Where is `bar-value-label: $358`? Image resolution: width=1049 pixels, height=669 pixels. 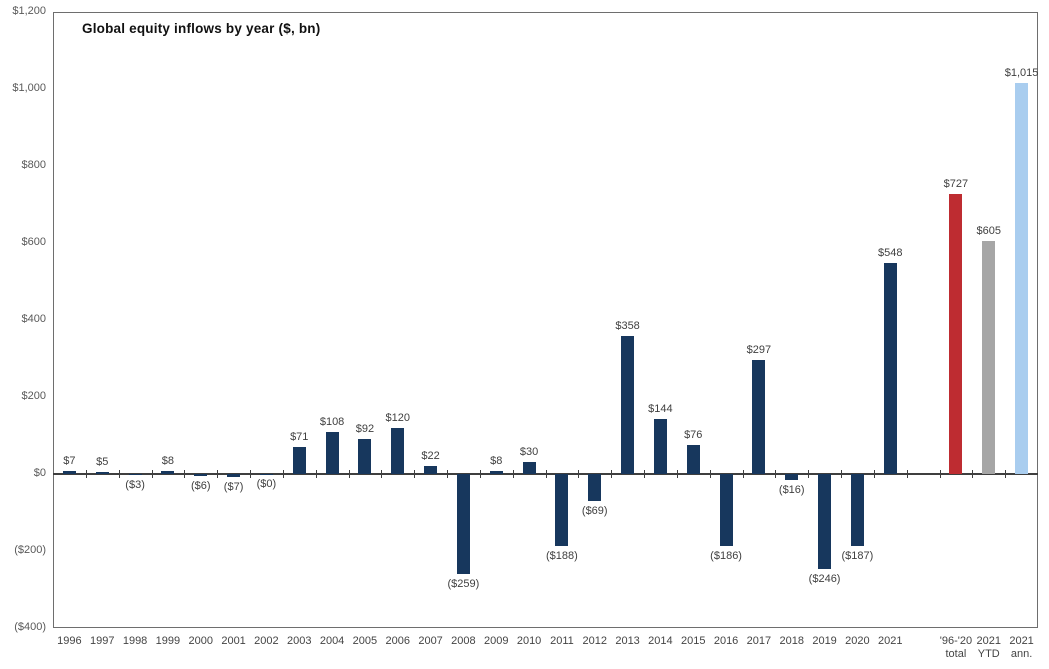 bar-value-label: $358 is located at coordinates (627, 326).